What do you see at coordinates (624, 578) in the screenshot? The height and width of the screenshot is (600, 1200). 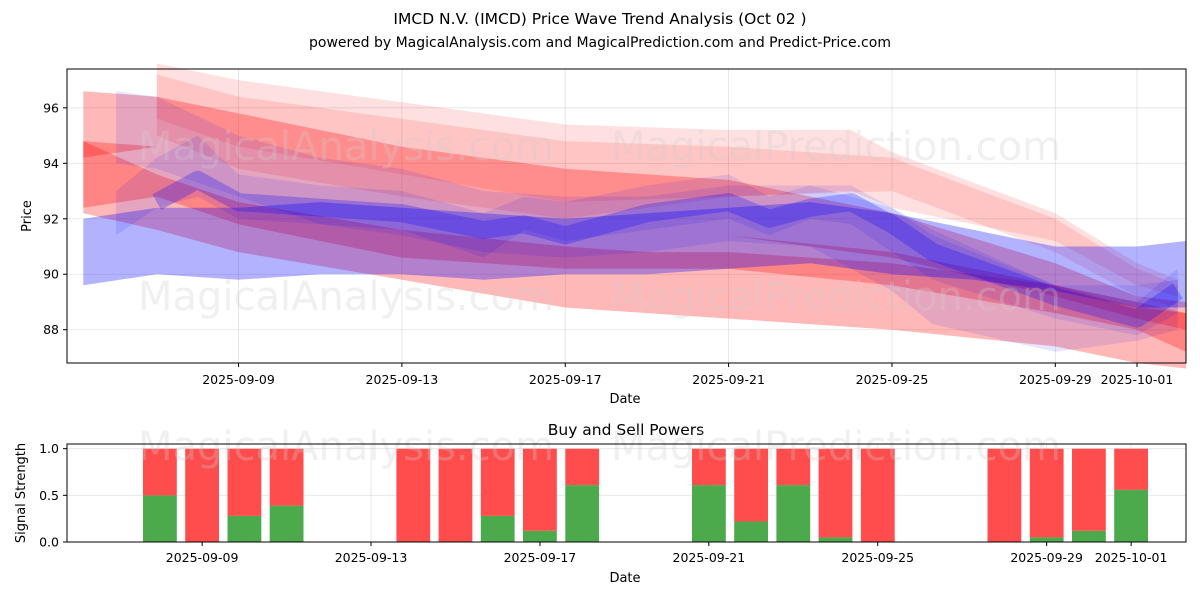 I see `buy-sell-x-axis-title: Date` at bounding box center [624, 578].